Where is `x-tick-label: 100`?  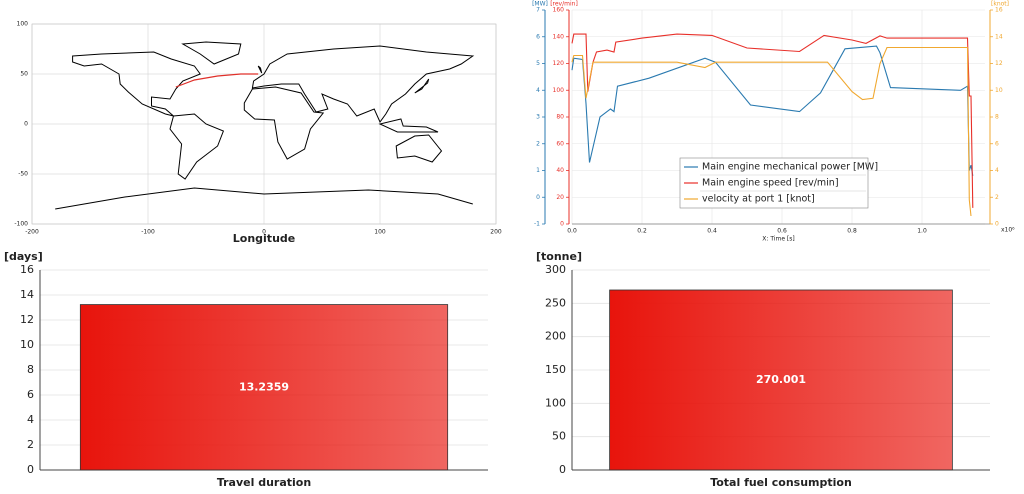
x-tick-label: 100 is located at coordinates (380, 232).